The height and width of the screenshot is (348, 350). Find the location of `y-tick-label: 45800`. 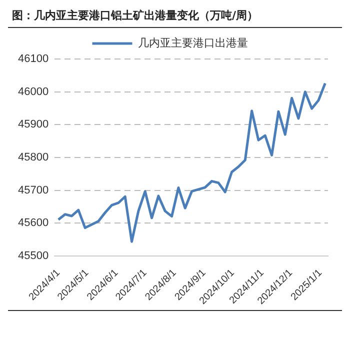

y-tick-label: 45800 is located at coordinates (33, 158).